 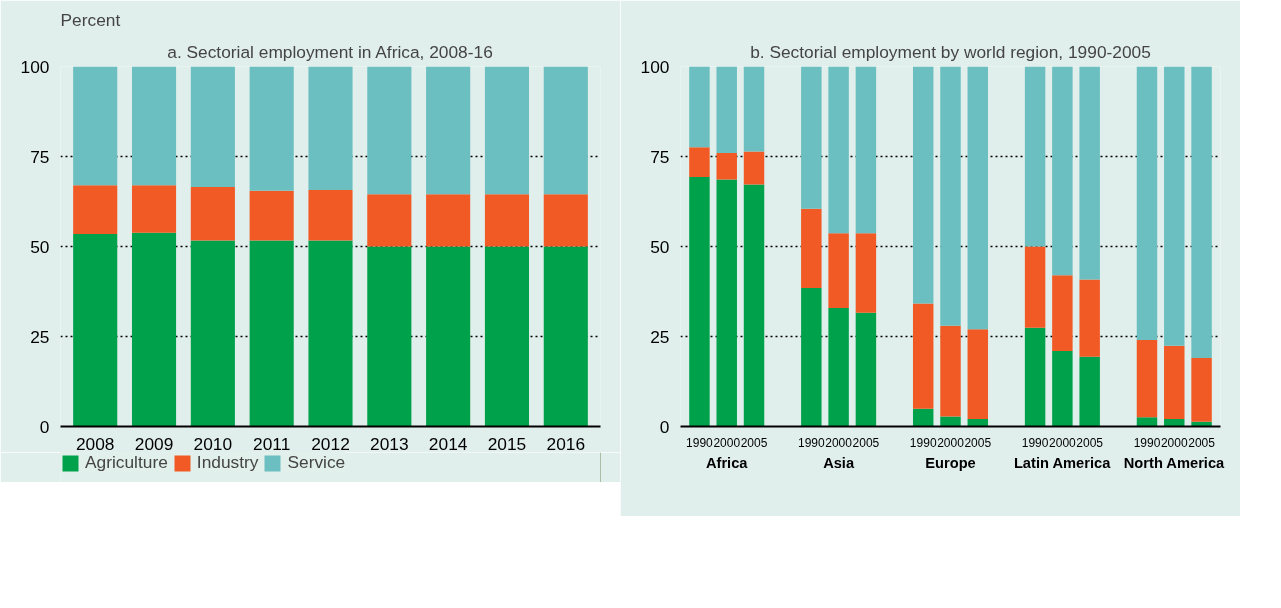 What do you see at coordinates (507, 443) in the screenshot?
I see `x-tick-label: 2015` at bounding box center [507, 443].